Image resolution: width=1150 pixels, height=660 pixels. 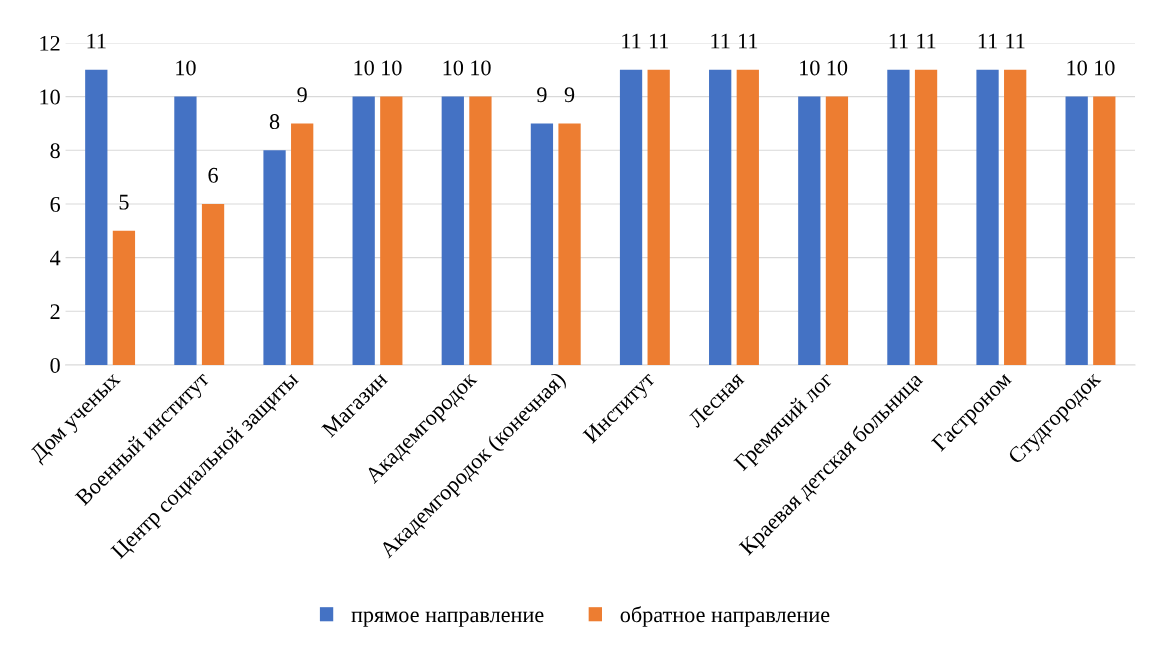 I want to click on y-tick-label: 2, so click(x=55, y=312).